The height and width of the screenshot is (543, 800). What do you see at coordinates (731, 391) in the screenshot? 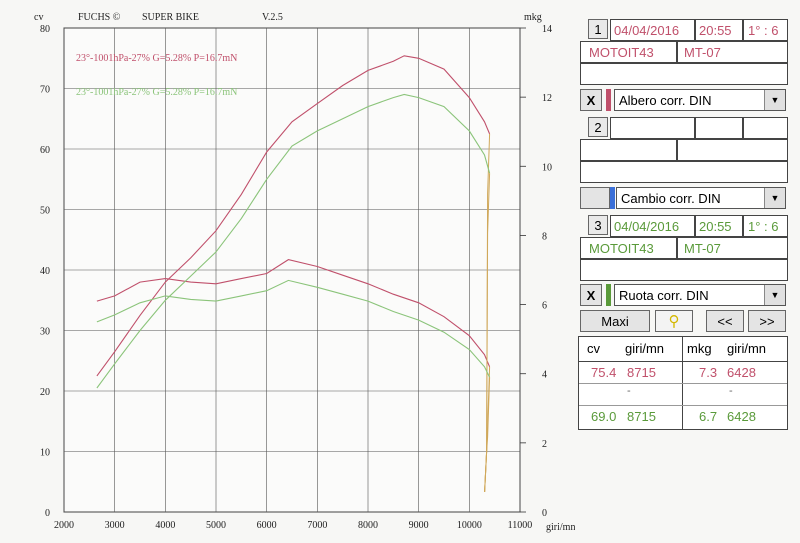
I see `r2-mkg: -` at bounding box center [731, 391].